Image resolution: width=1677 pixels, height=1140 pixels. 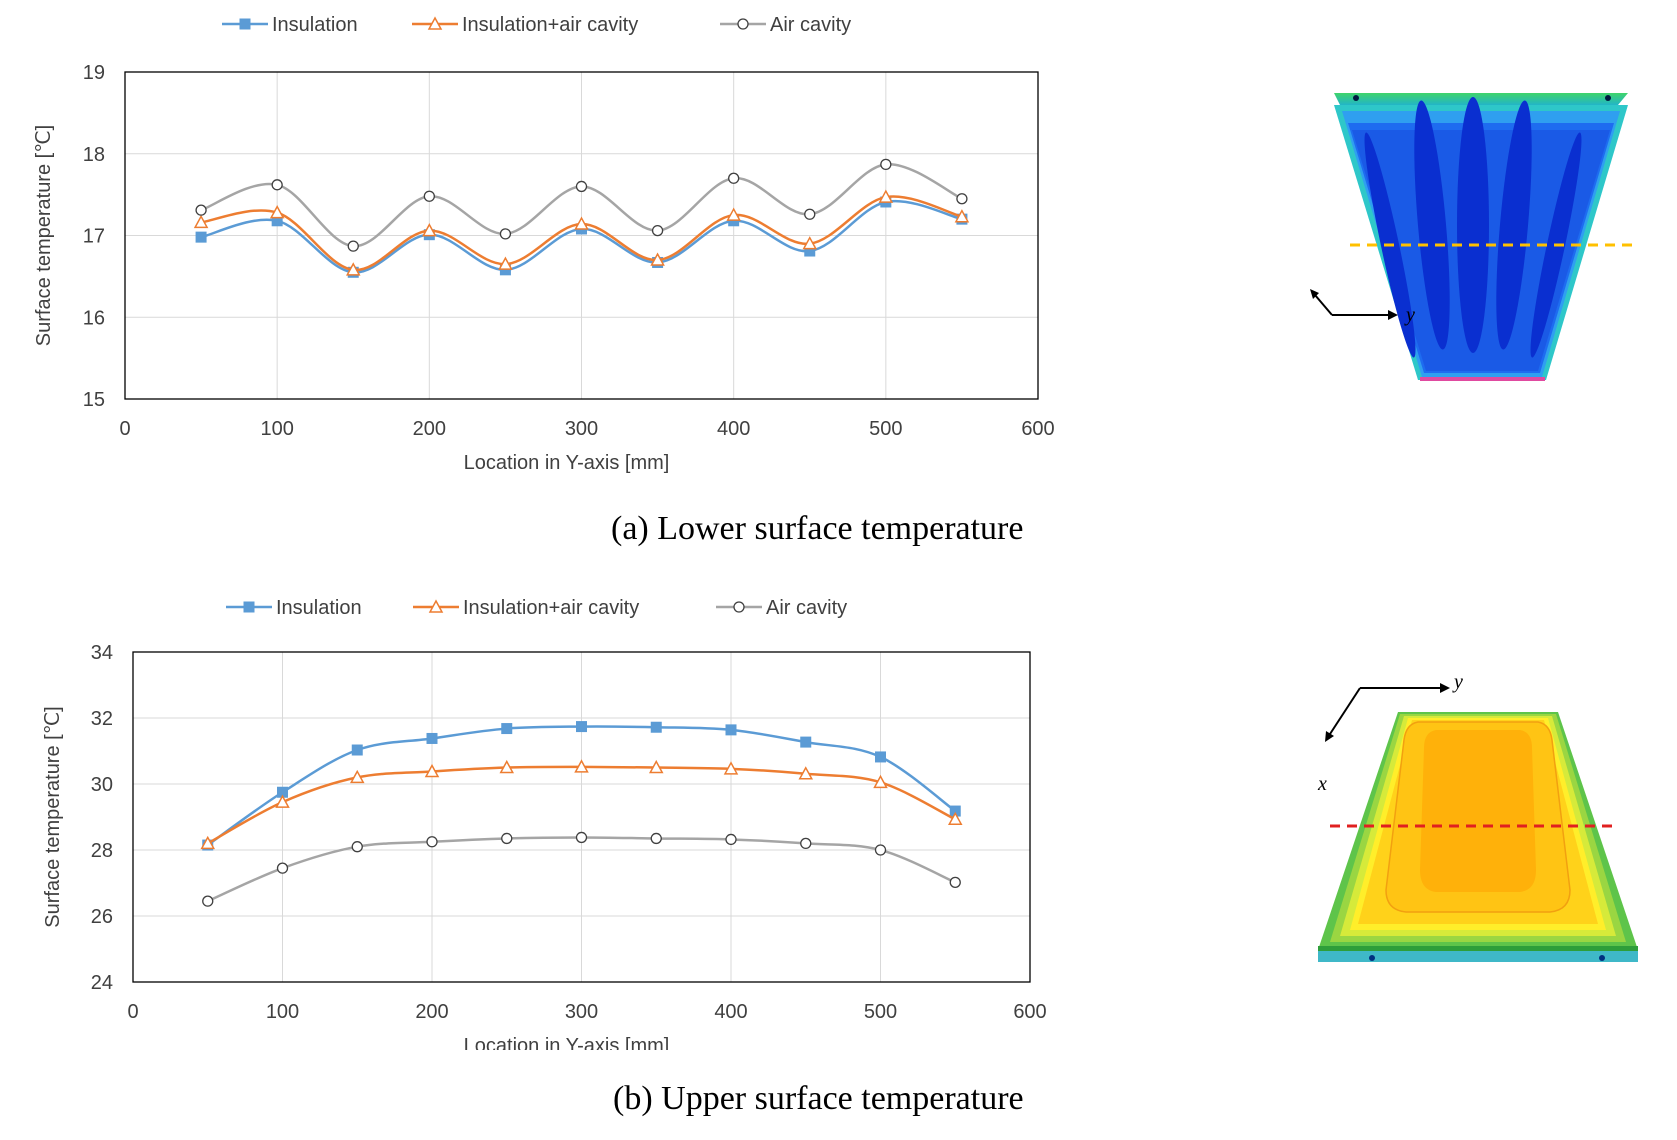 I want to click on y-tick-label: 18, so click(x=94, y=155).